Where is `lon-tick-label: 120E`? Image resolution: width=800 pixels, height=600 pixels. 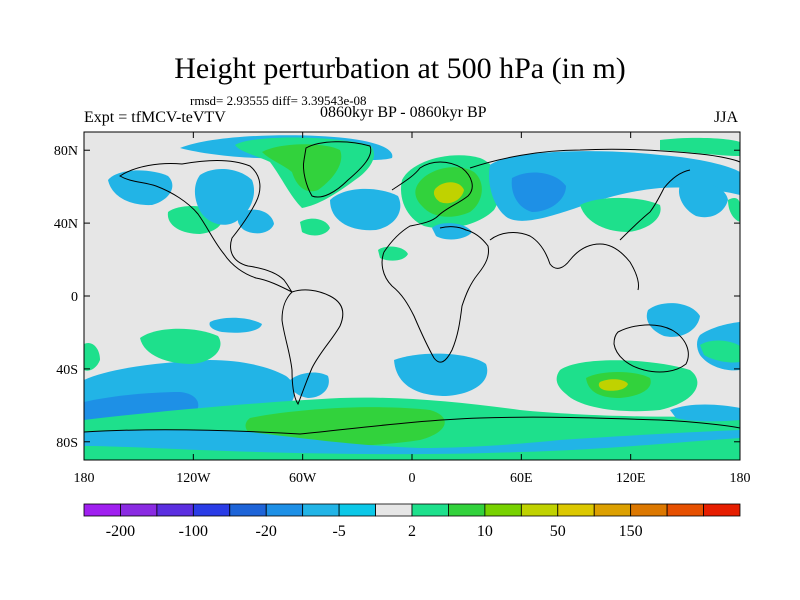 lon-tick-label: 120E is located at coordinates (631, 478).